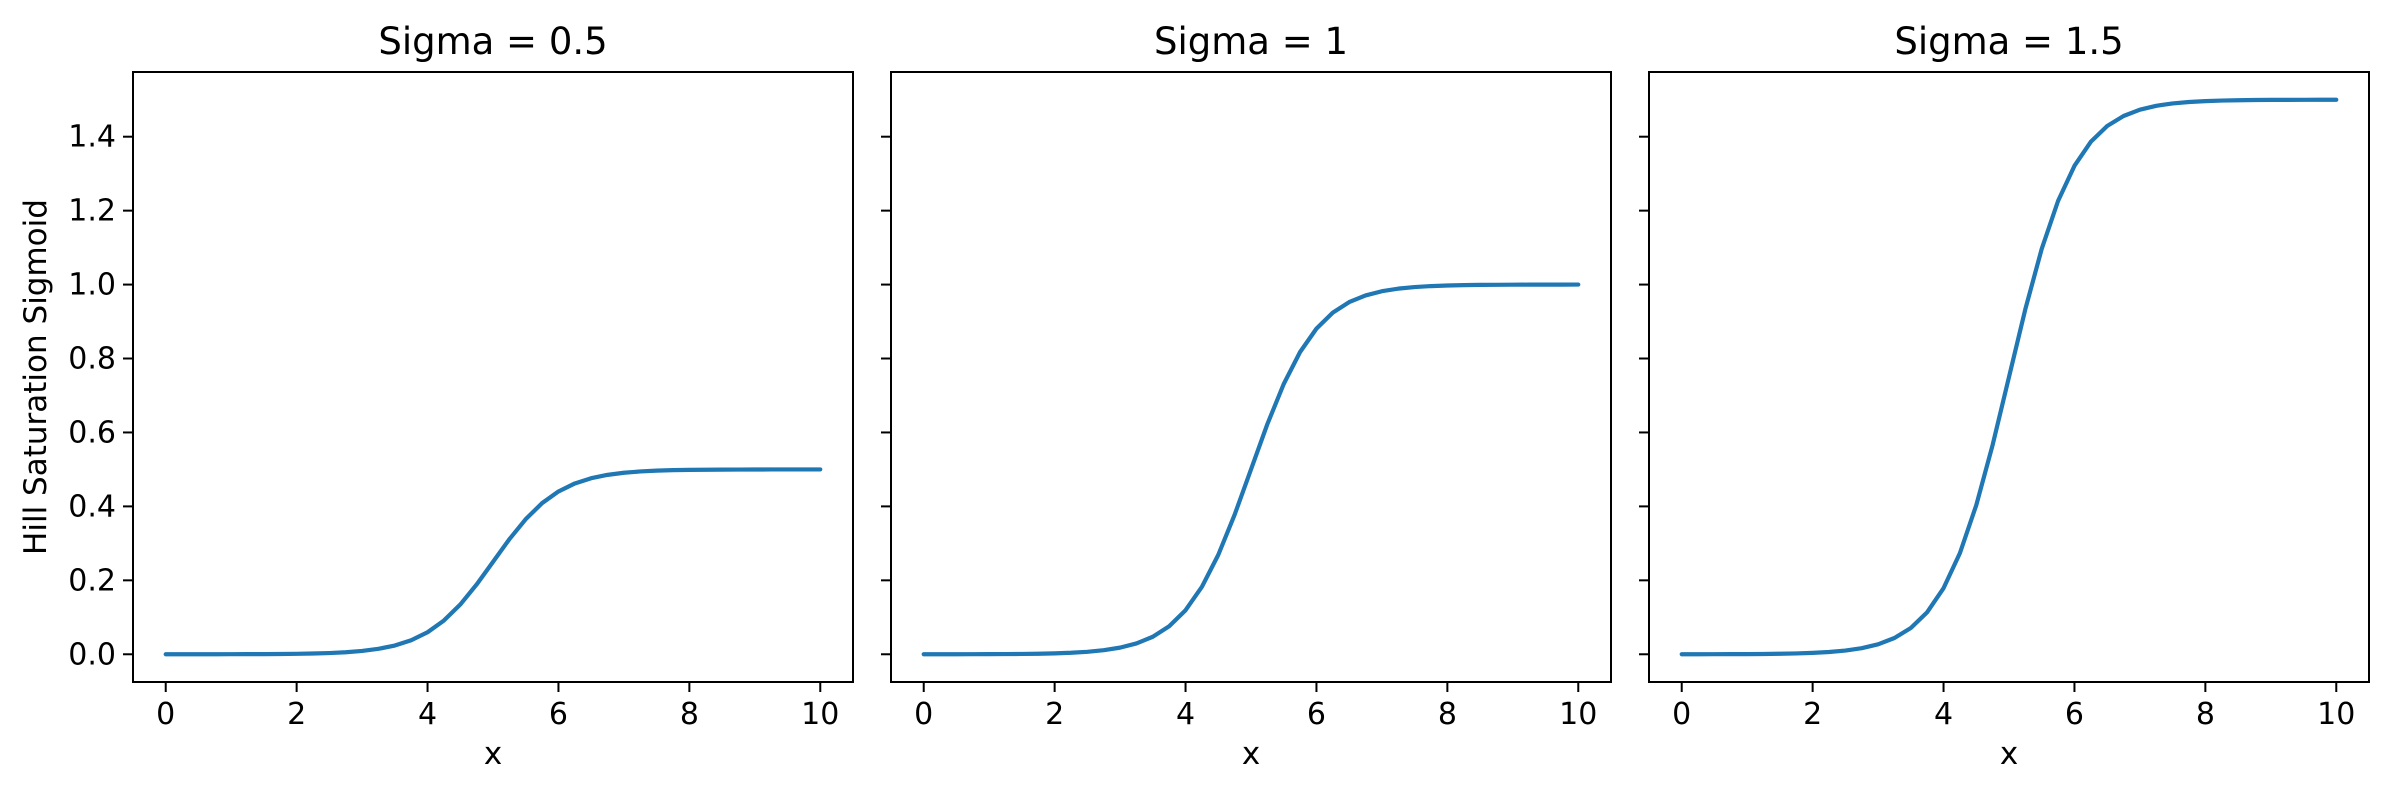 The height and width of the screenshot is (800, 2400). I want to click on x-axis-label-2: x, so click(2009, 754).